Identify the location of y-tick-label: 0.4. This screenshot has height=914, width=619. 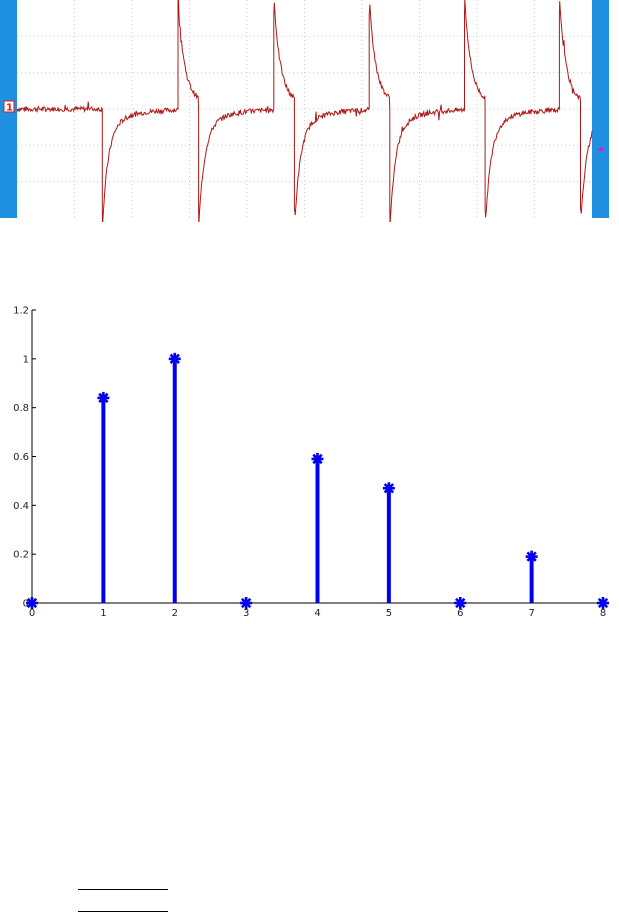
(21, 506).